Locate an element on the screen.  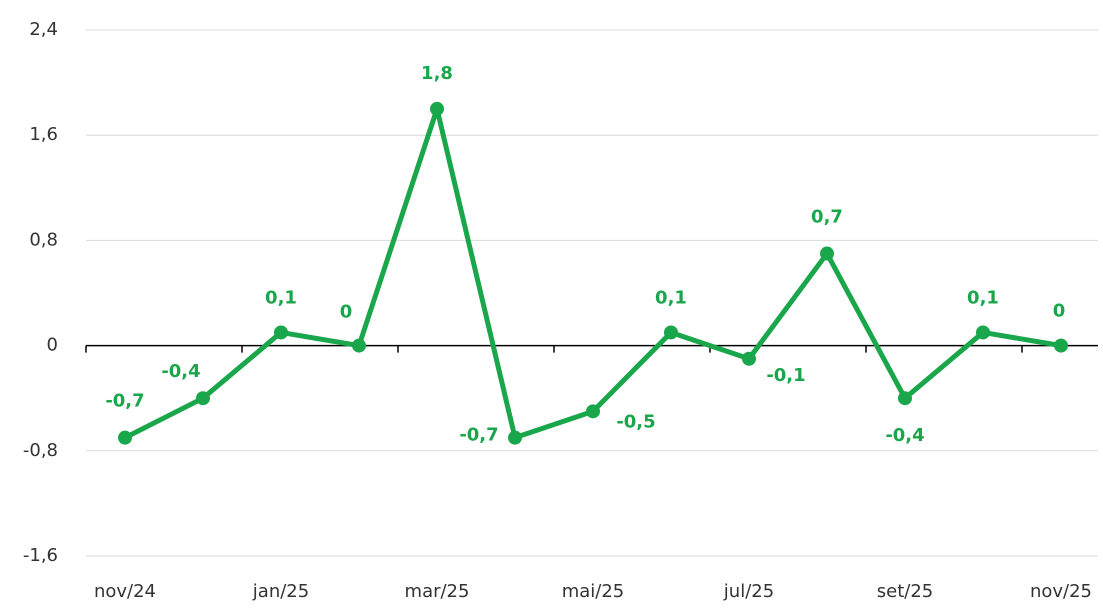
x-tick-label: mai/25 is located at coordinates (593, 591).